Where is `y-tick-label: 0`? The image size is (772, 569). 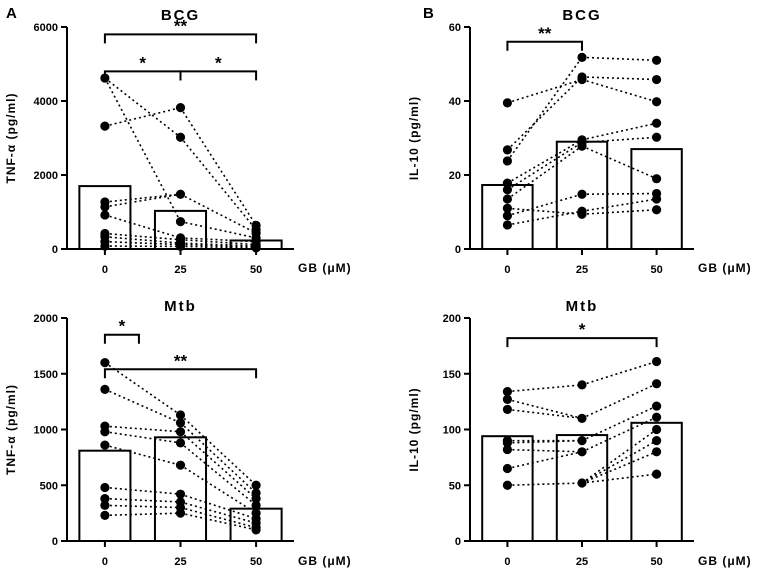 y-tick-label: 0 is located at coordinates (458, 542).